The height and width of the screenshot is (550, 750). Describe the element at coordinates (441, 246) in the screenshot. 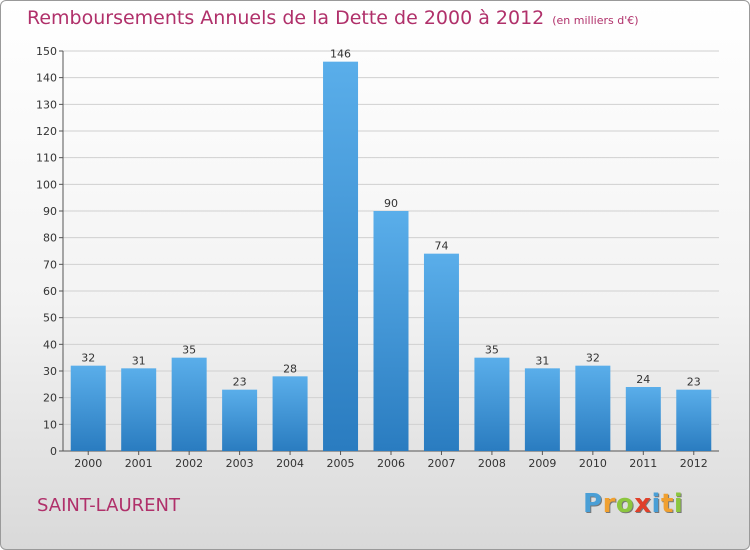

I see `value-label: 74` at that location.